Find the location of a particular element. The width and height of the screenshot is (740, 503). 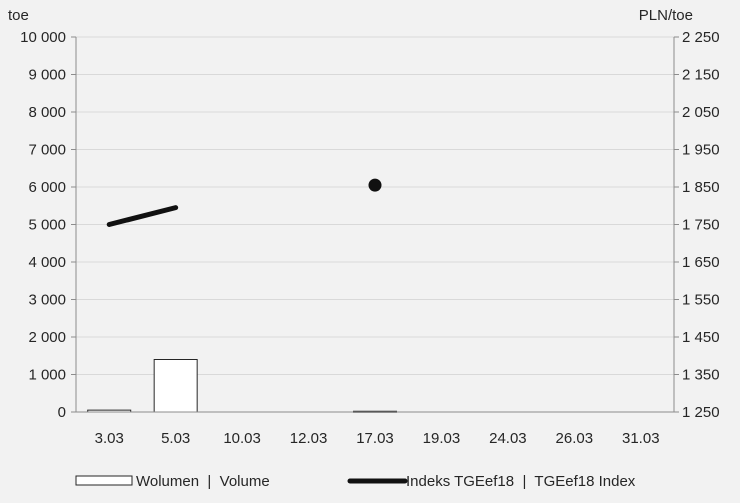

left-tick-label: 5 000 is located at coordinates (47, 225).